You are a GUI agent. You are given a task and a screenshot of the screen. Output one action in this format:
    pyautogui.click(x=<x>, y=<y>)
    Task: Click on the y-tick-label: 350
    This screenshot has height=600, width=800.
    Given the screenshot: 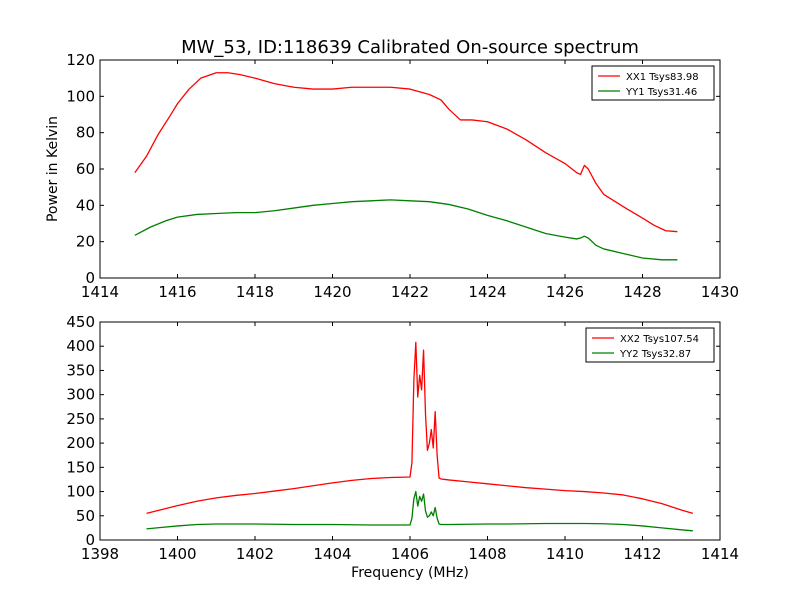 What is the action you would take?
    pyautogui.click(x=80, y=370)
    